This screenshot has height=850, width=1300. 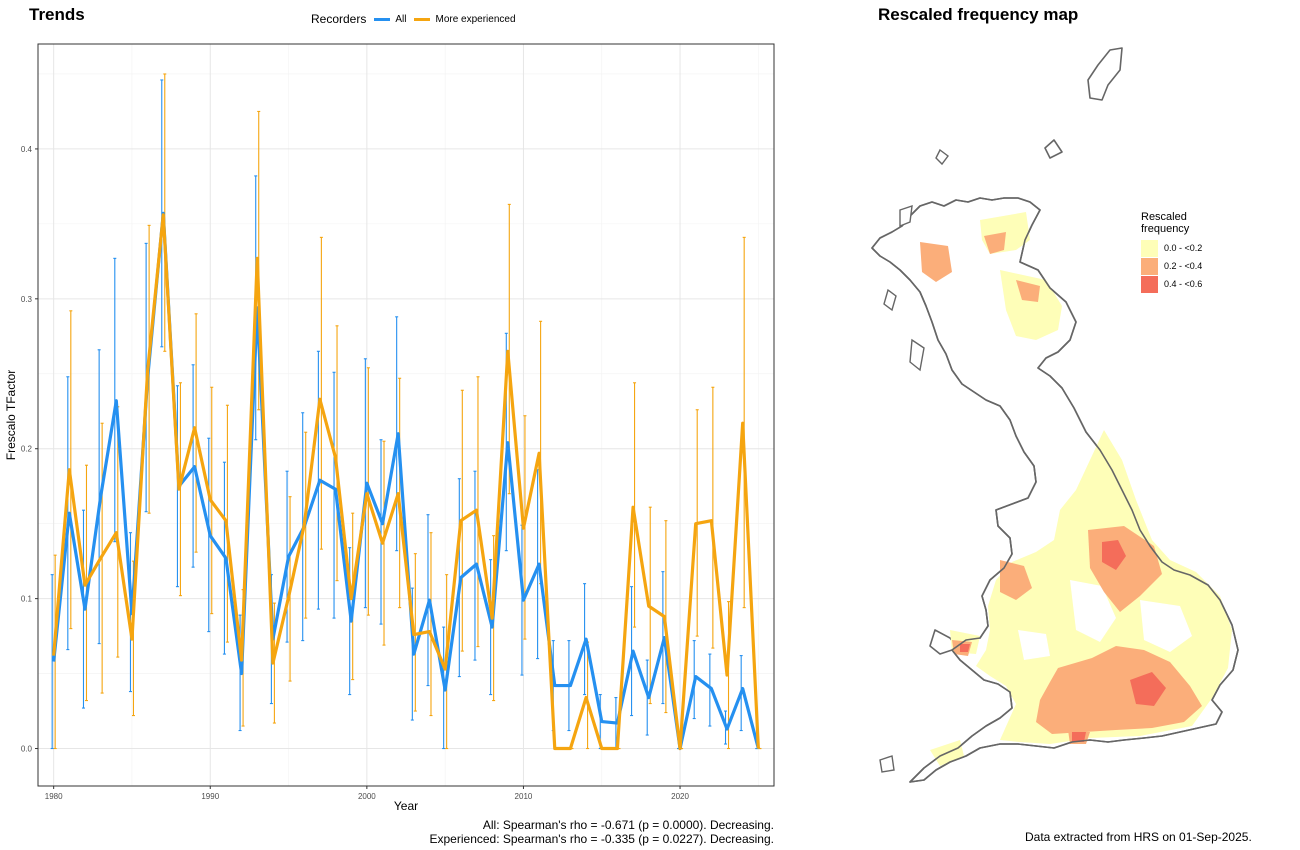 What do you see at coordinates (54, 796) in the screenshot?
I see `x-tick-label: 1980` at bounding box center [54, 796].